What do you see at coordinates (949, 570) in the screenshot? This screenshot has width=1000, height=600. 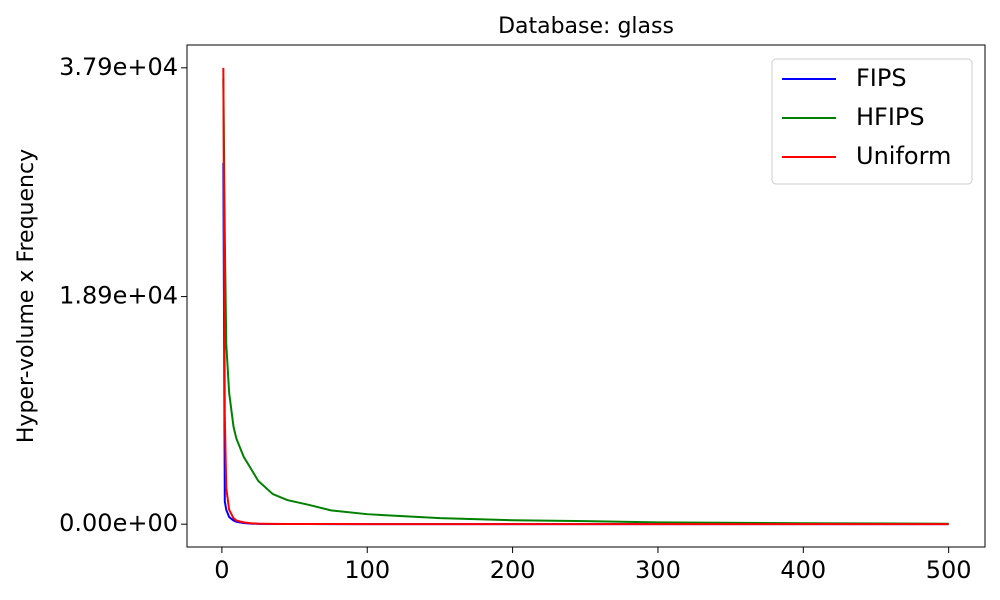 I see `x-tick-label: 500` at bounding box center [949, 570].